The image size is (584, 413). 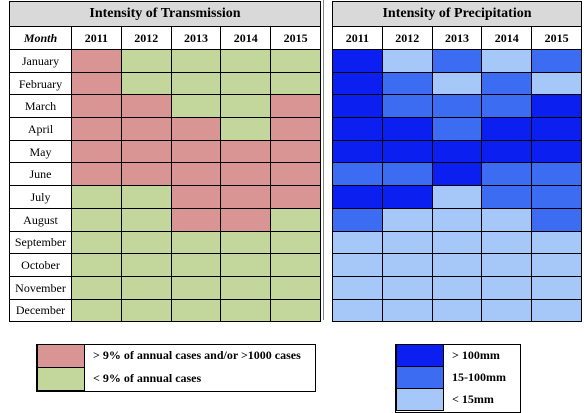 I want to click on month-label: March, so click(x=40, y=106).